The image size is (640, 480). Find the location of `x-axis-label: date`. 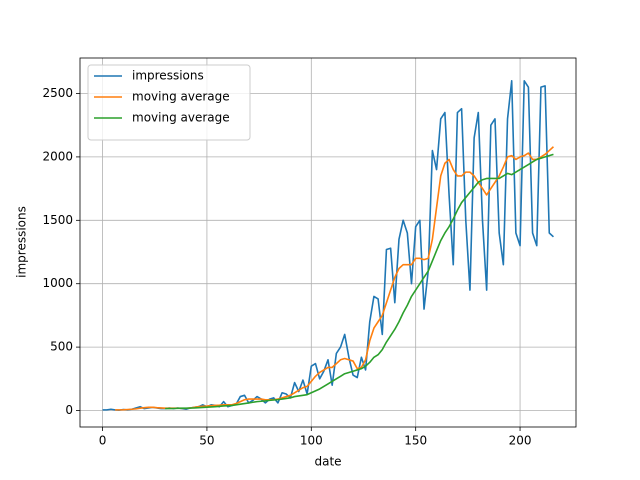

x-axis-label: date is located at coordinates (327, 462).